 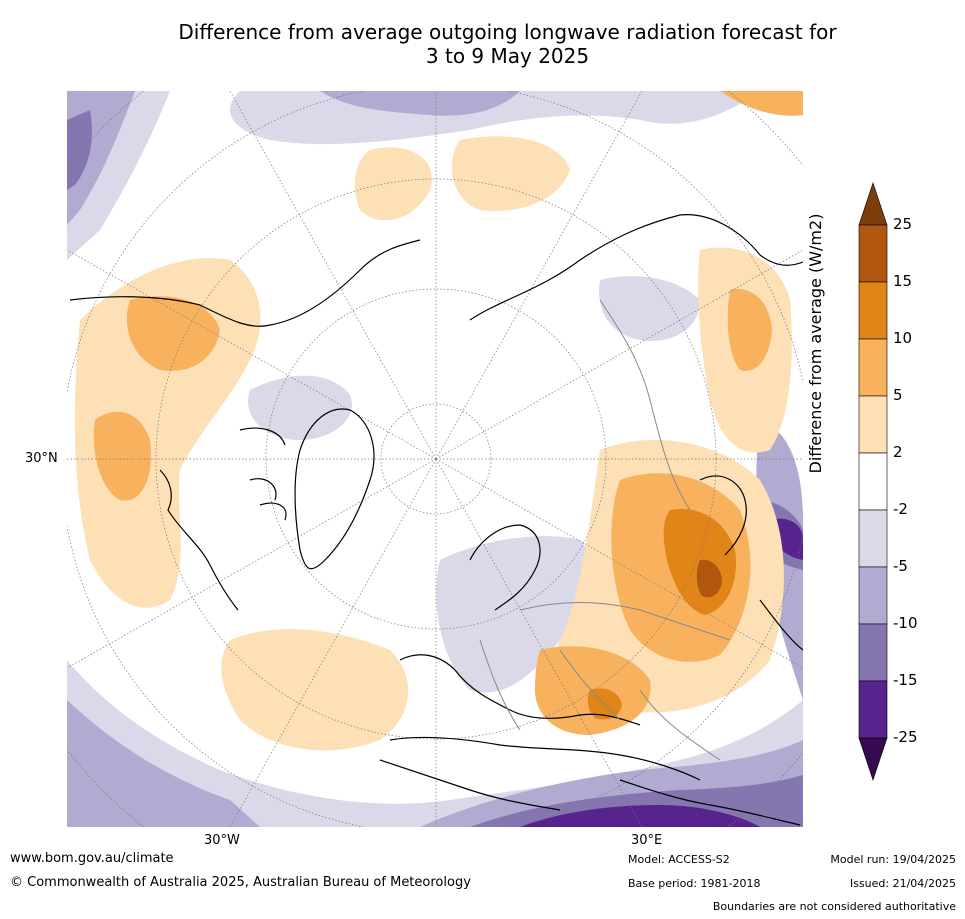 What do you see at coordinates (263, 474) in the screenshot?
I see `coastline-arctic-islands` at bounding box center [263, 474].